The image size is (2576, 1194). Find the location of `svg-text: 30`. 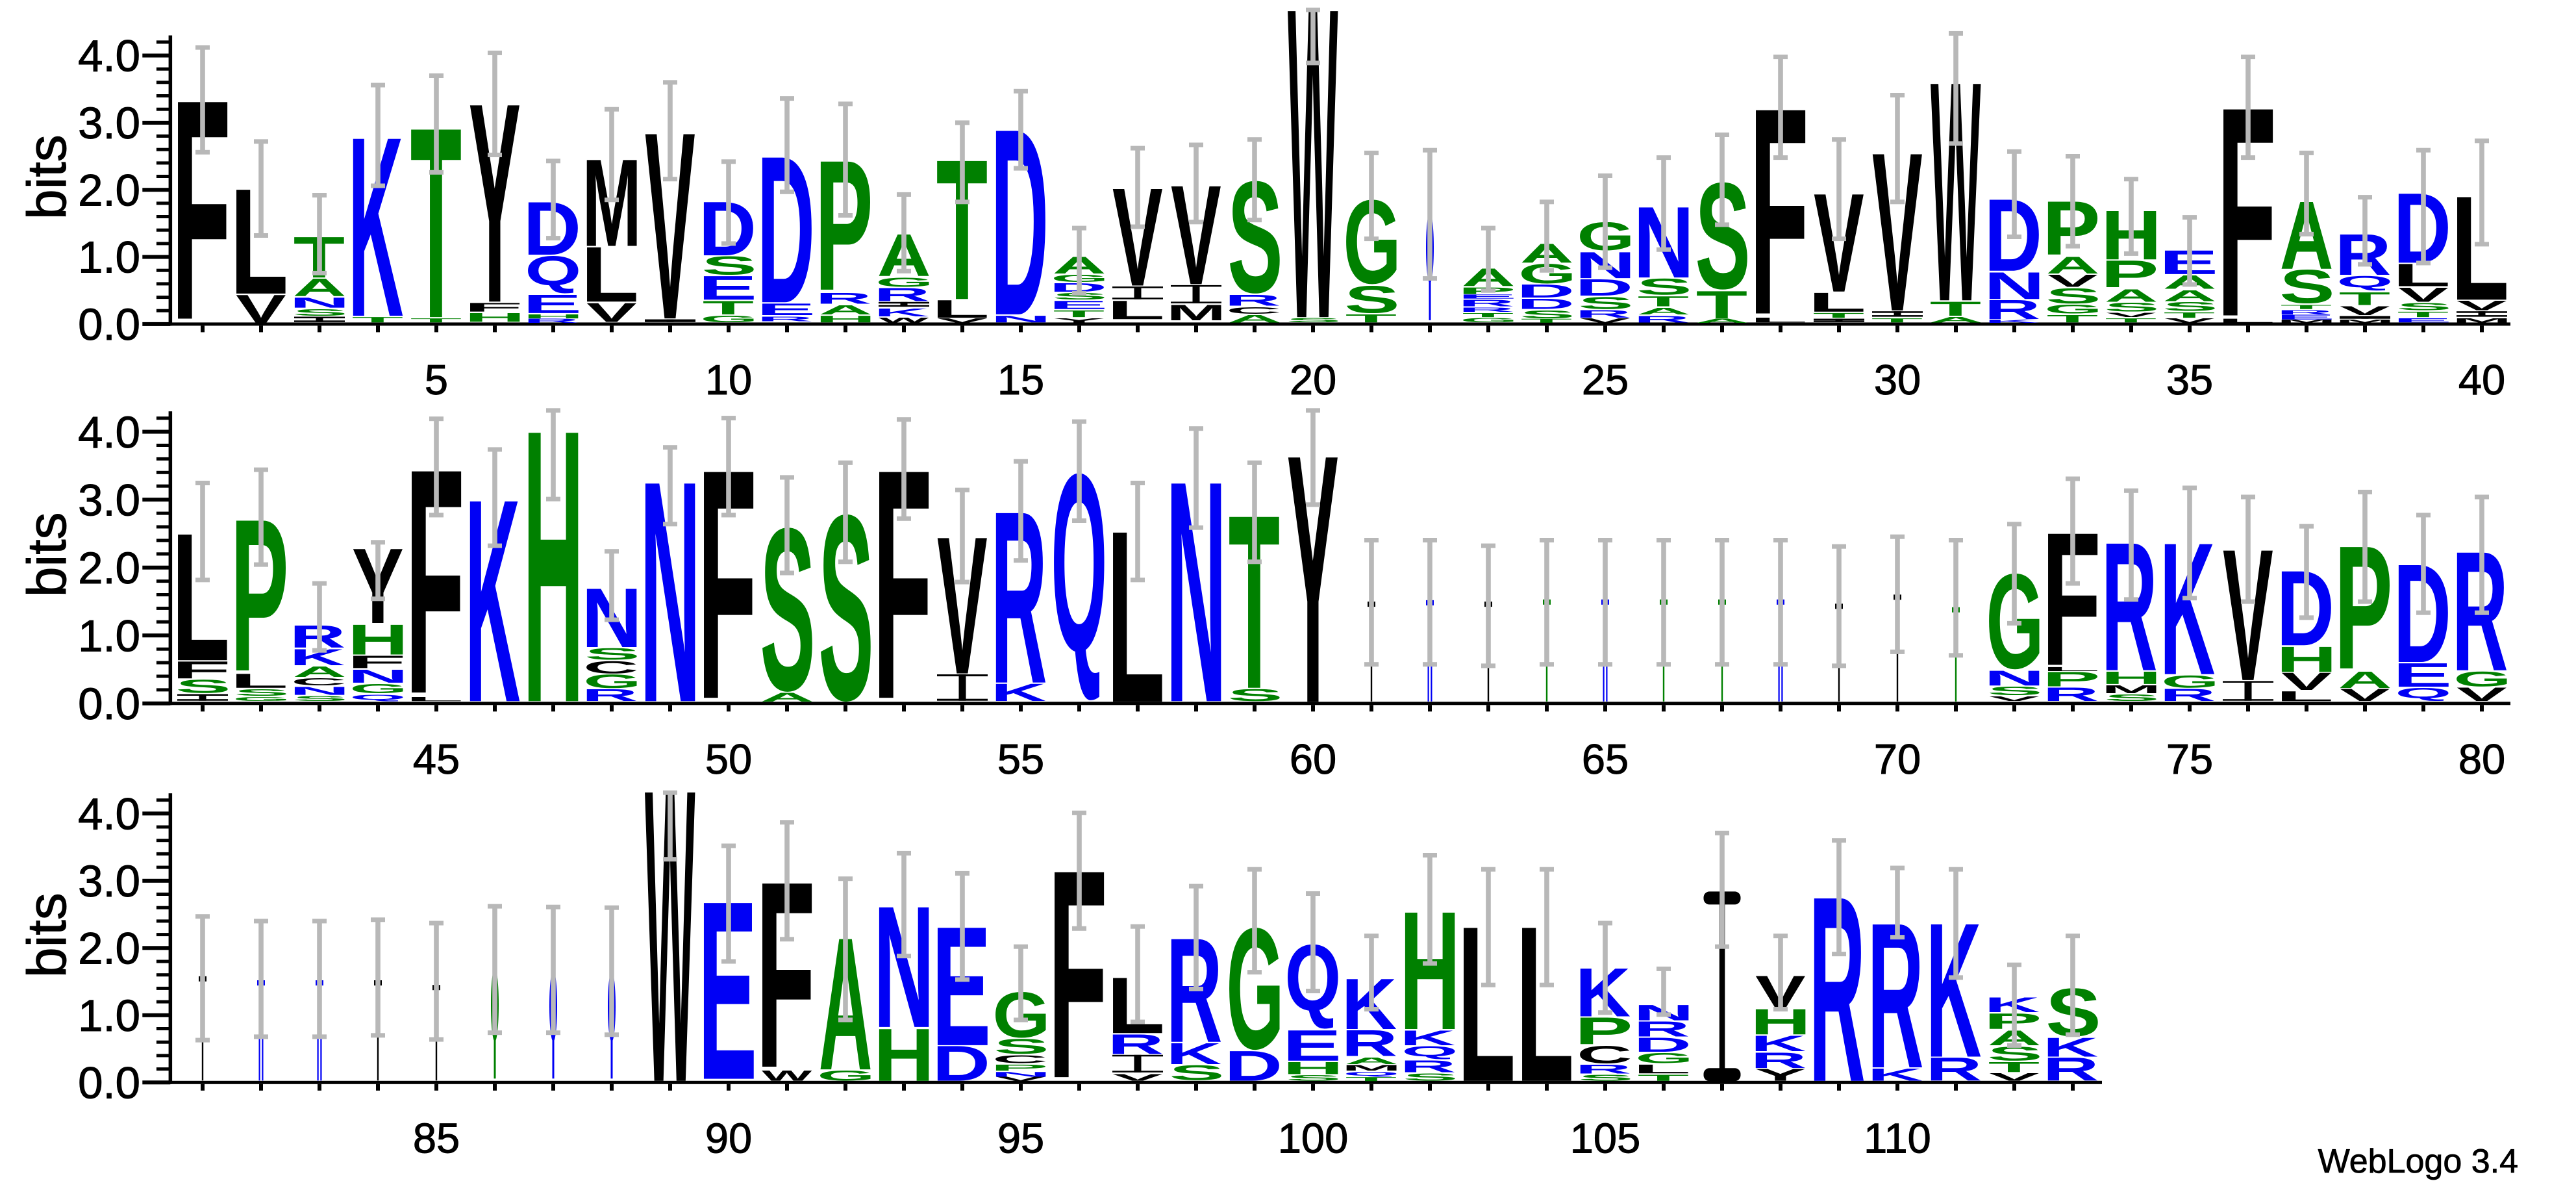

svg-text: 30 is located at coordinates (1897, 379).